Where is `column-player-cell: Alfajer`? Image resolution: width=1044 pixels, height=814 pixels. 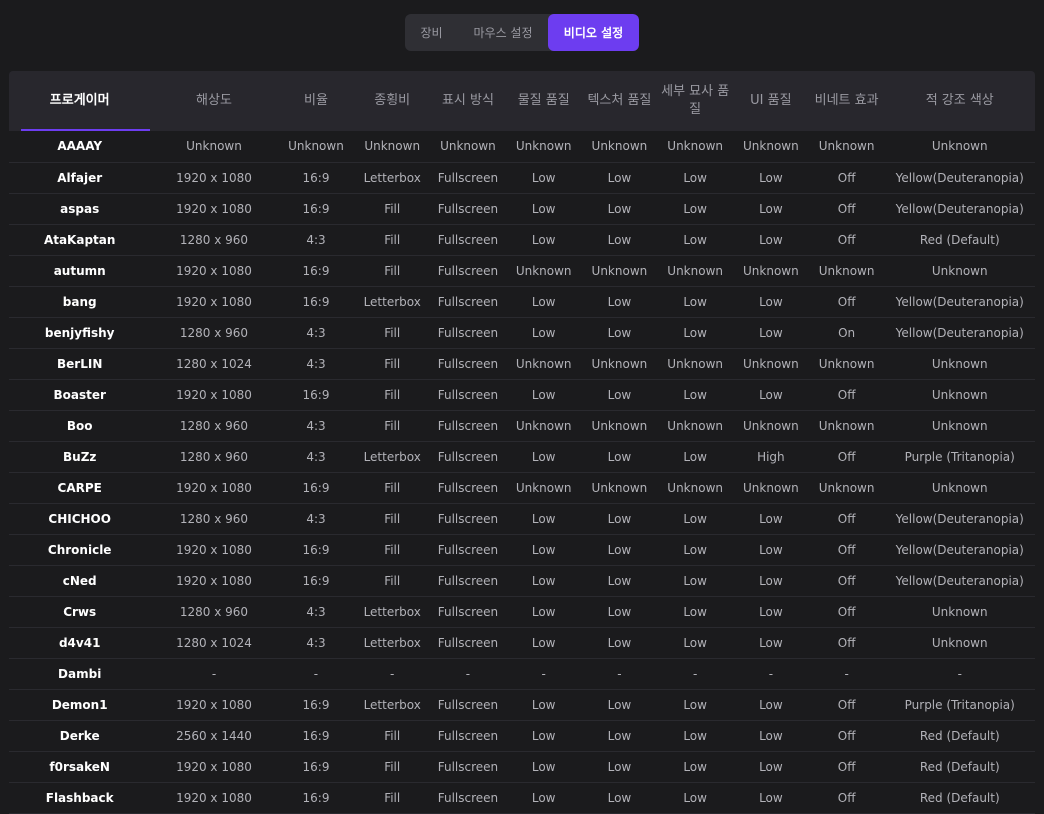
column-player-cell: Alfajer is located at coordinates (80, 177).